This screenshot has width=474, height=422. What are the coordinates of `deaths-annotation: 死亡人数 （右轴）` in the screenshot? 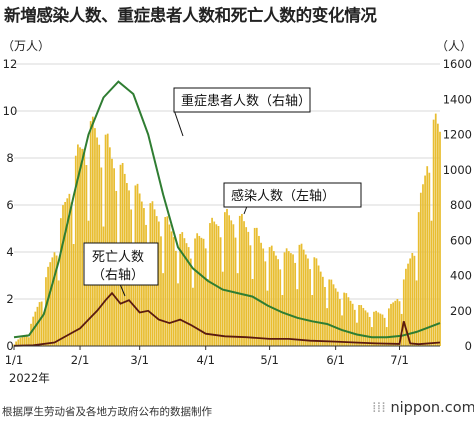 It's located at (121, 269).